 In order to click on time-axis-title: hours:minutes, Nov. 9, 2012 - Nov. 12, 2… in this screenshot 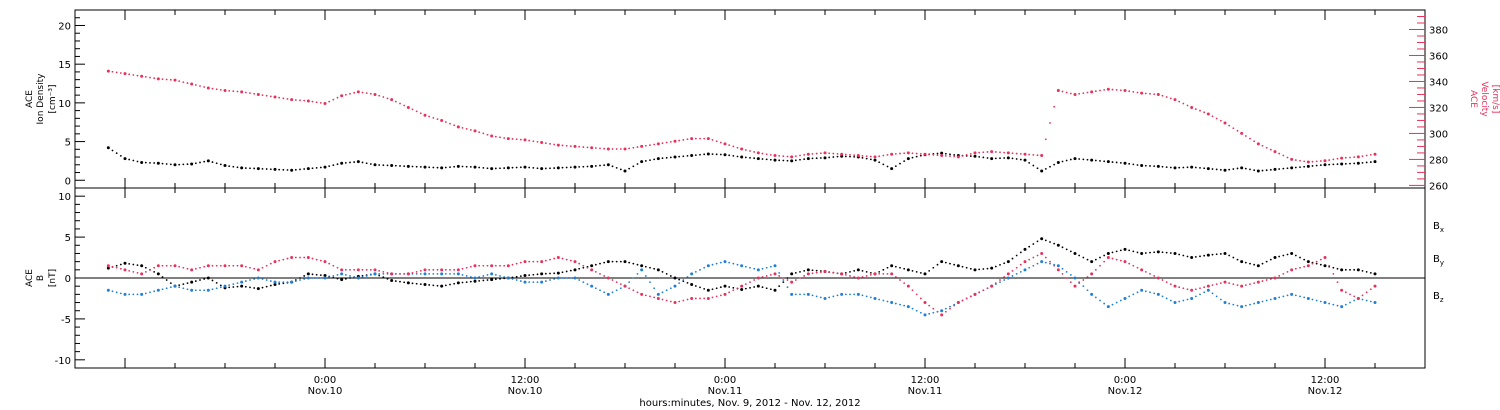, I will do `click(749, 403)`.